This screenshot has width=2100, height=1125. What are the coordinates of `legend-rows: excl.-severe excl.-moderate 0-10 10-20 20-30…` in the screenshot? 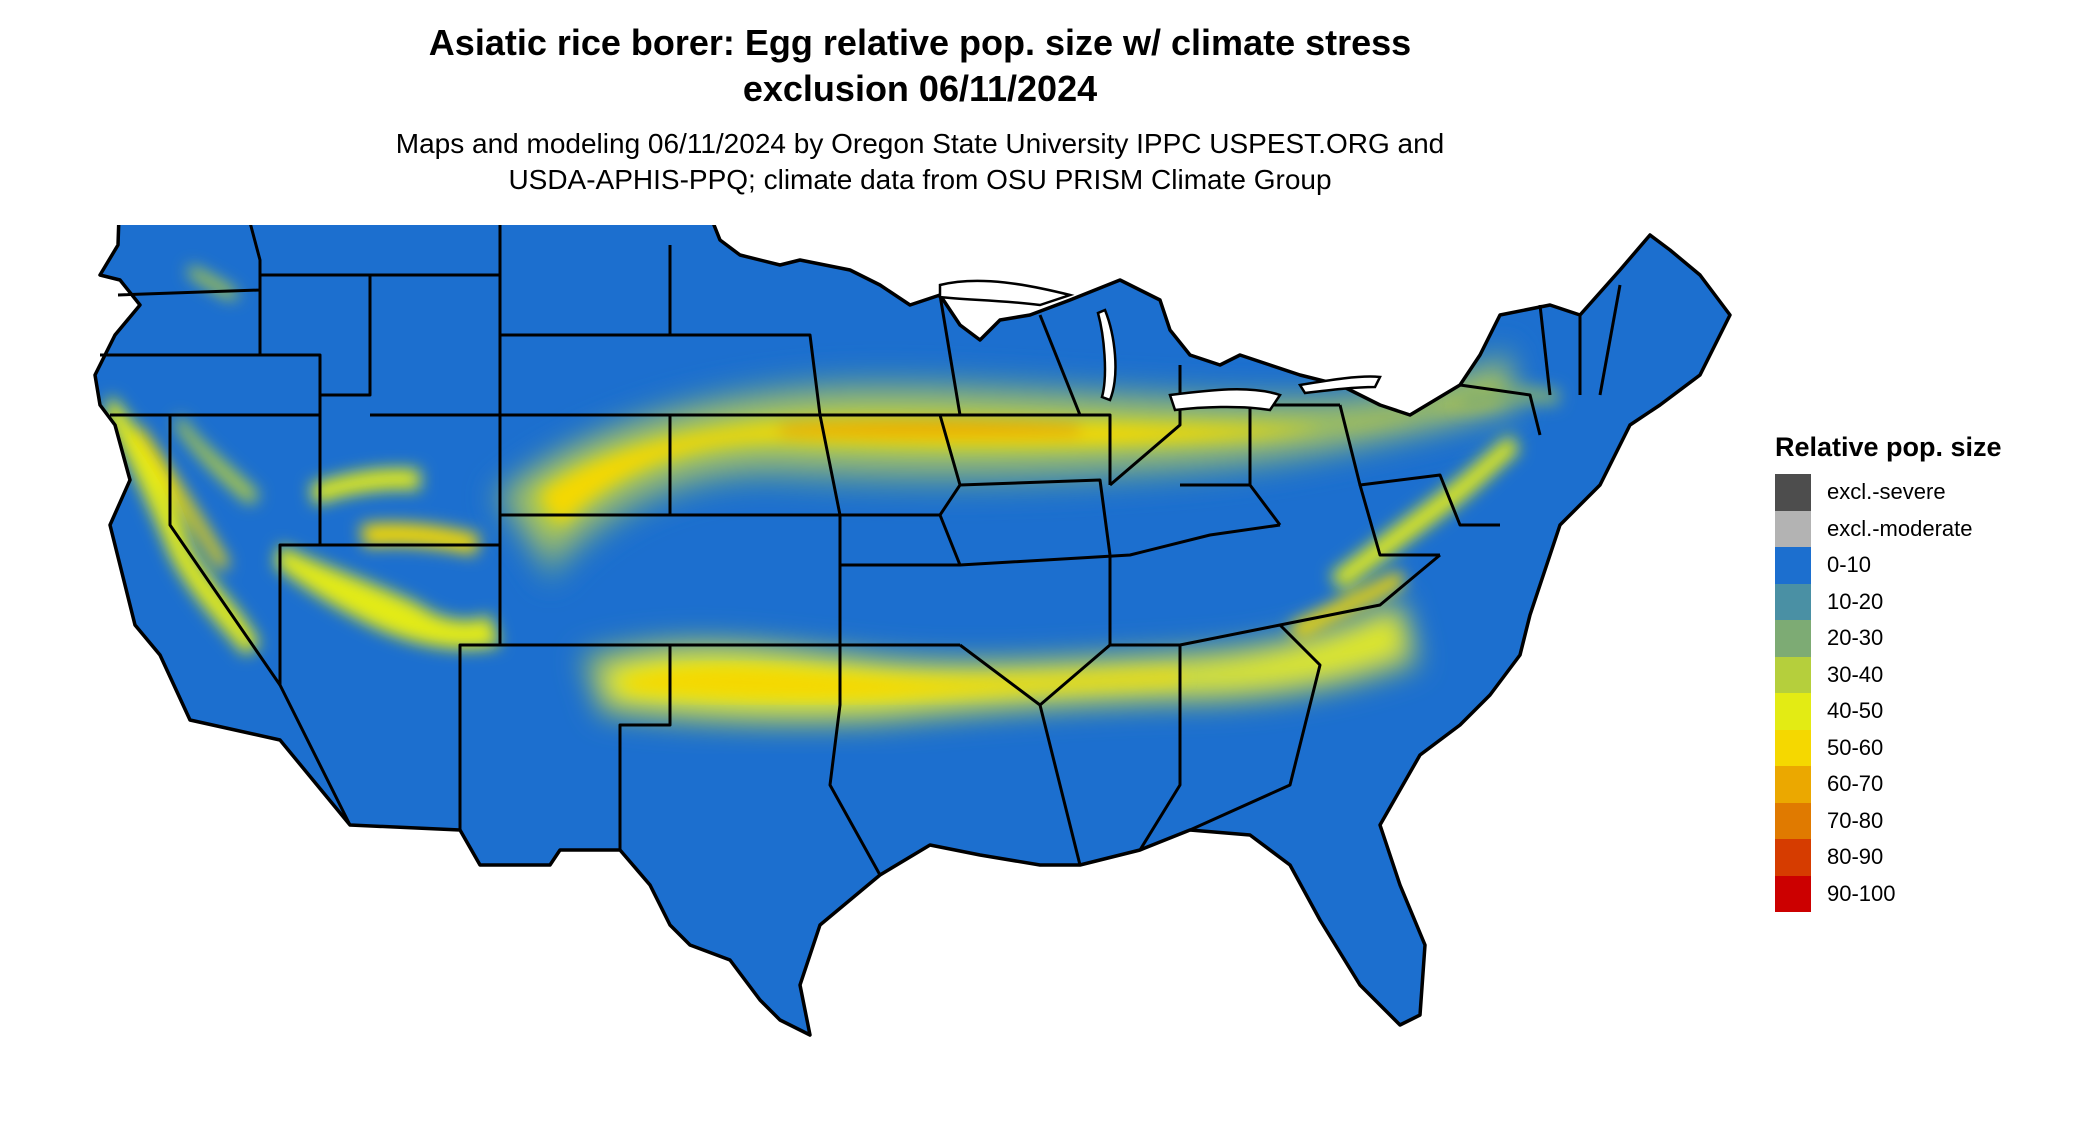 It's located at (1925, 693).